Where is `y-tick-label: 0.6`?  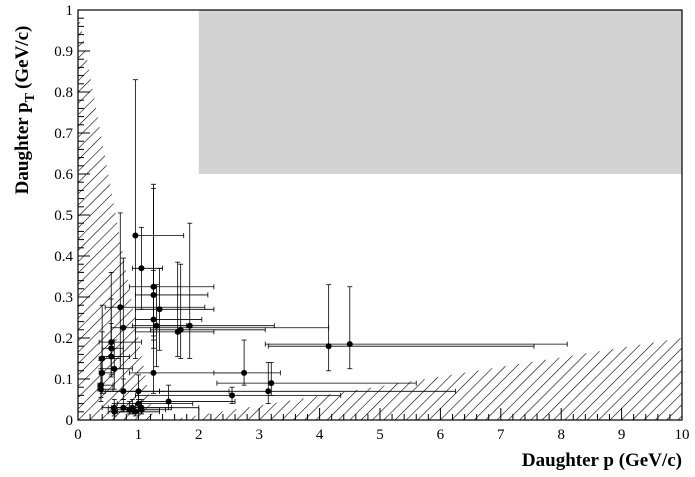
y-tick-label: 0.6 is located at coordinates (63, 175).